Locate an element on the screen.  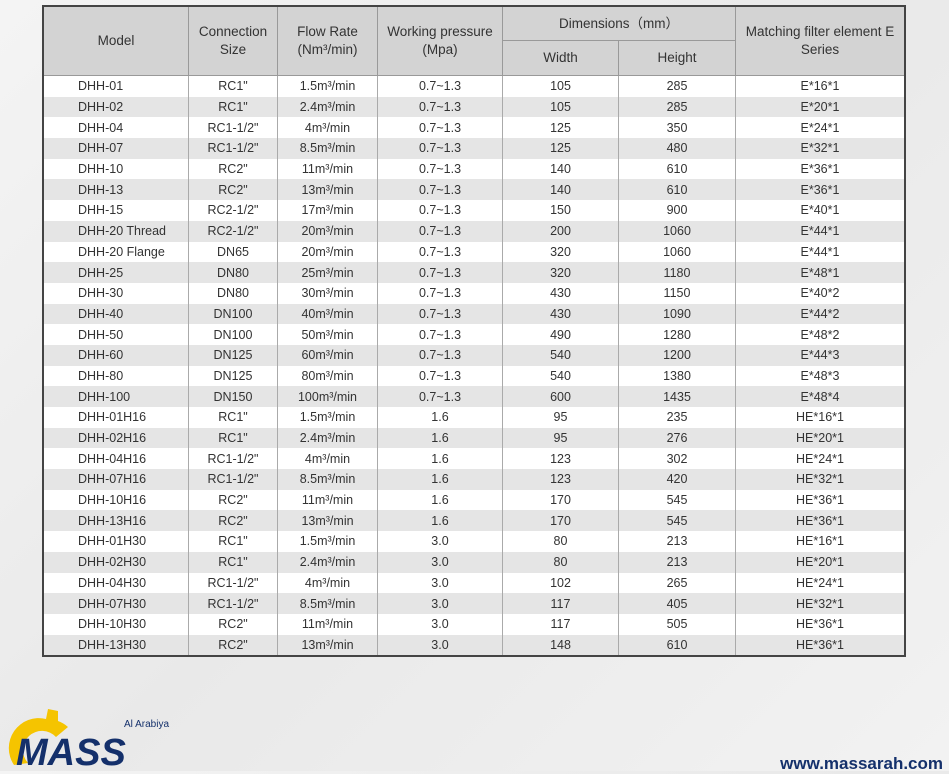
cell-connection: DN80 is located at coordinates (233, 293).